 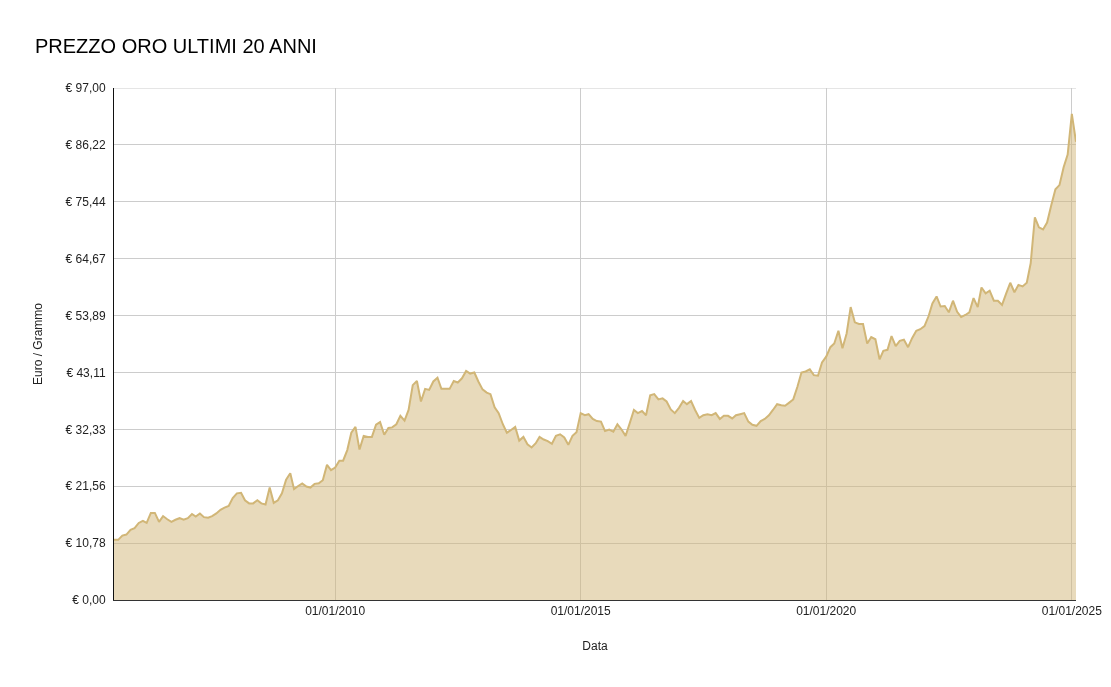 I want to click on x-tick-label: 01/01/2025, so click(x=1072, y=611).